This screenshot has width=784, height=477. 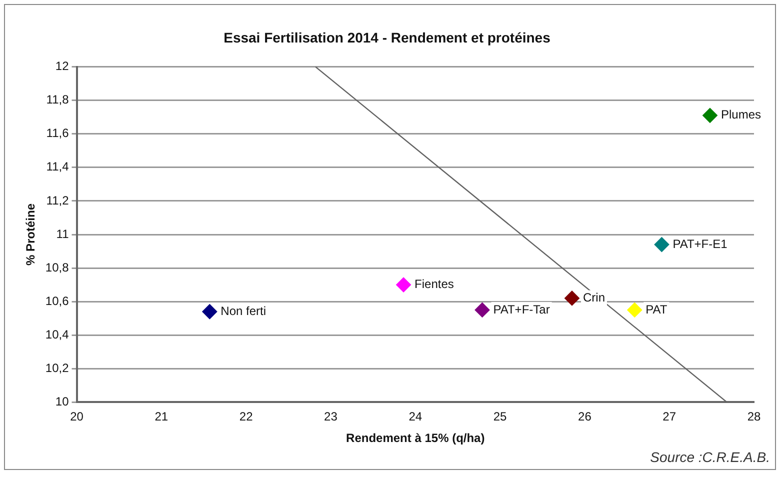 What do you see at coordinates (387, 37) in the screenshot?
I see `chart-title: Essai Fertilisation 2014 - Rendement et protéines` at bounding box center [387, 37].